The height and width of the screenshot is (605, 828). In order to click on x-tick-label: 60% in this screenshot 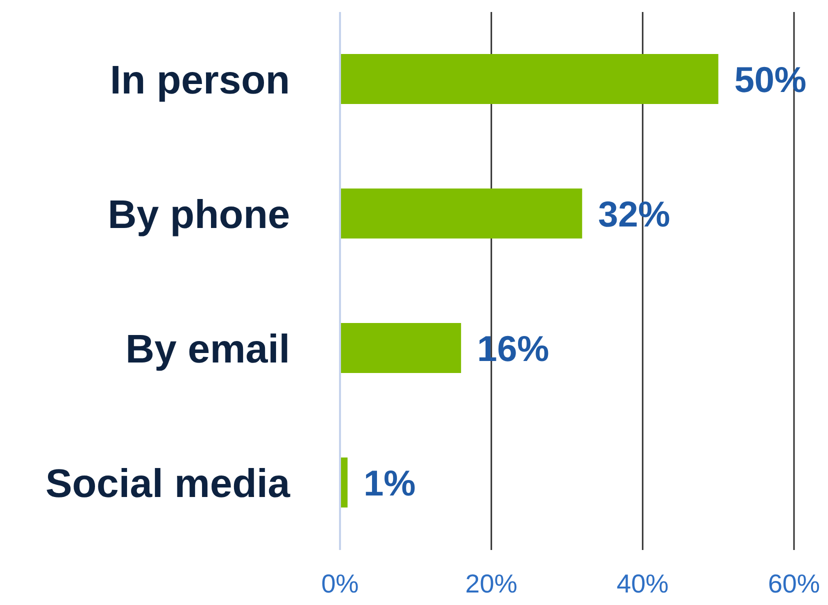, I will do `click(794, 583)`.